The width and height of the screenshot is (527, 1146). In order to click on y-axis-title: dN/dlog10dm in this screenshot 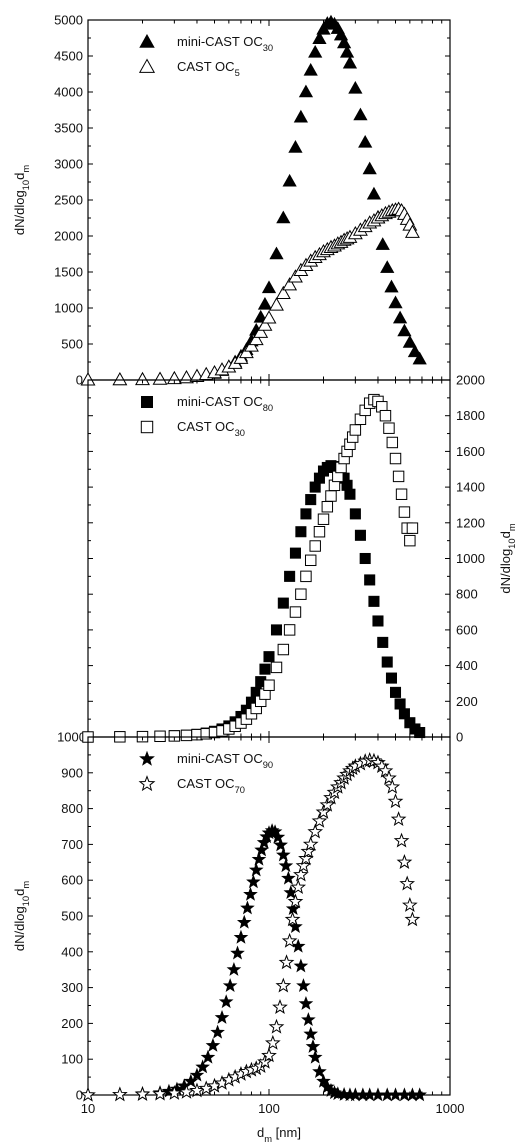, I will do `click(507, 558)`.